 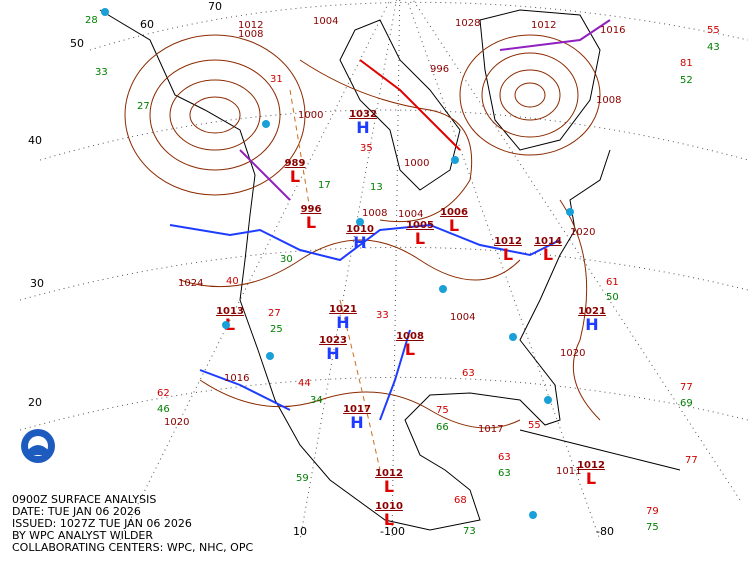 I want to click on isobar-label: 1017, so click(x=490, y=429).